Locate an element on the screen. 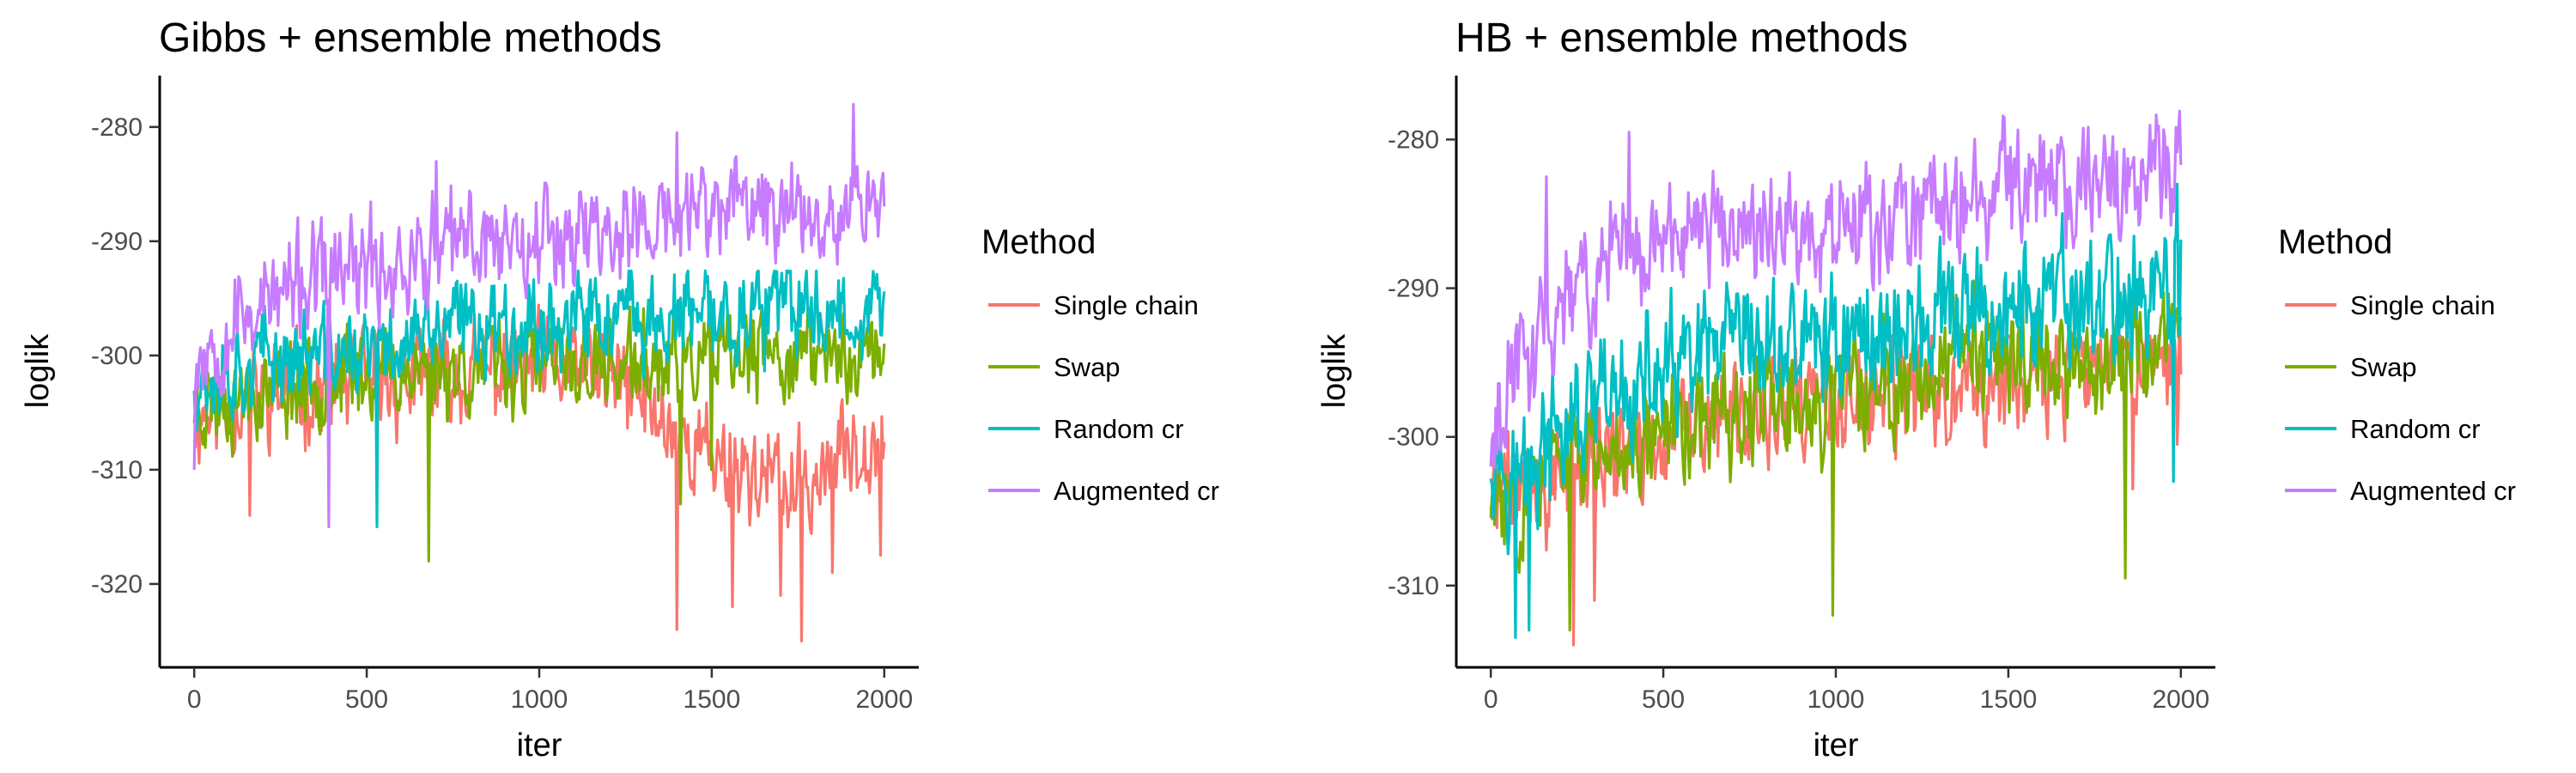 This screenshot has height=773, width=2576. chart-title: HB + ensemble methods is located at coordinates (1682, 38).